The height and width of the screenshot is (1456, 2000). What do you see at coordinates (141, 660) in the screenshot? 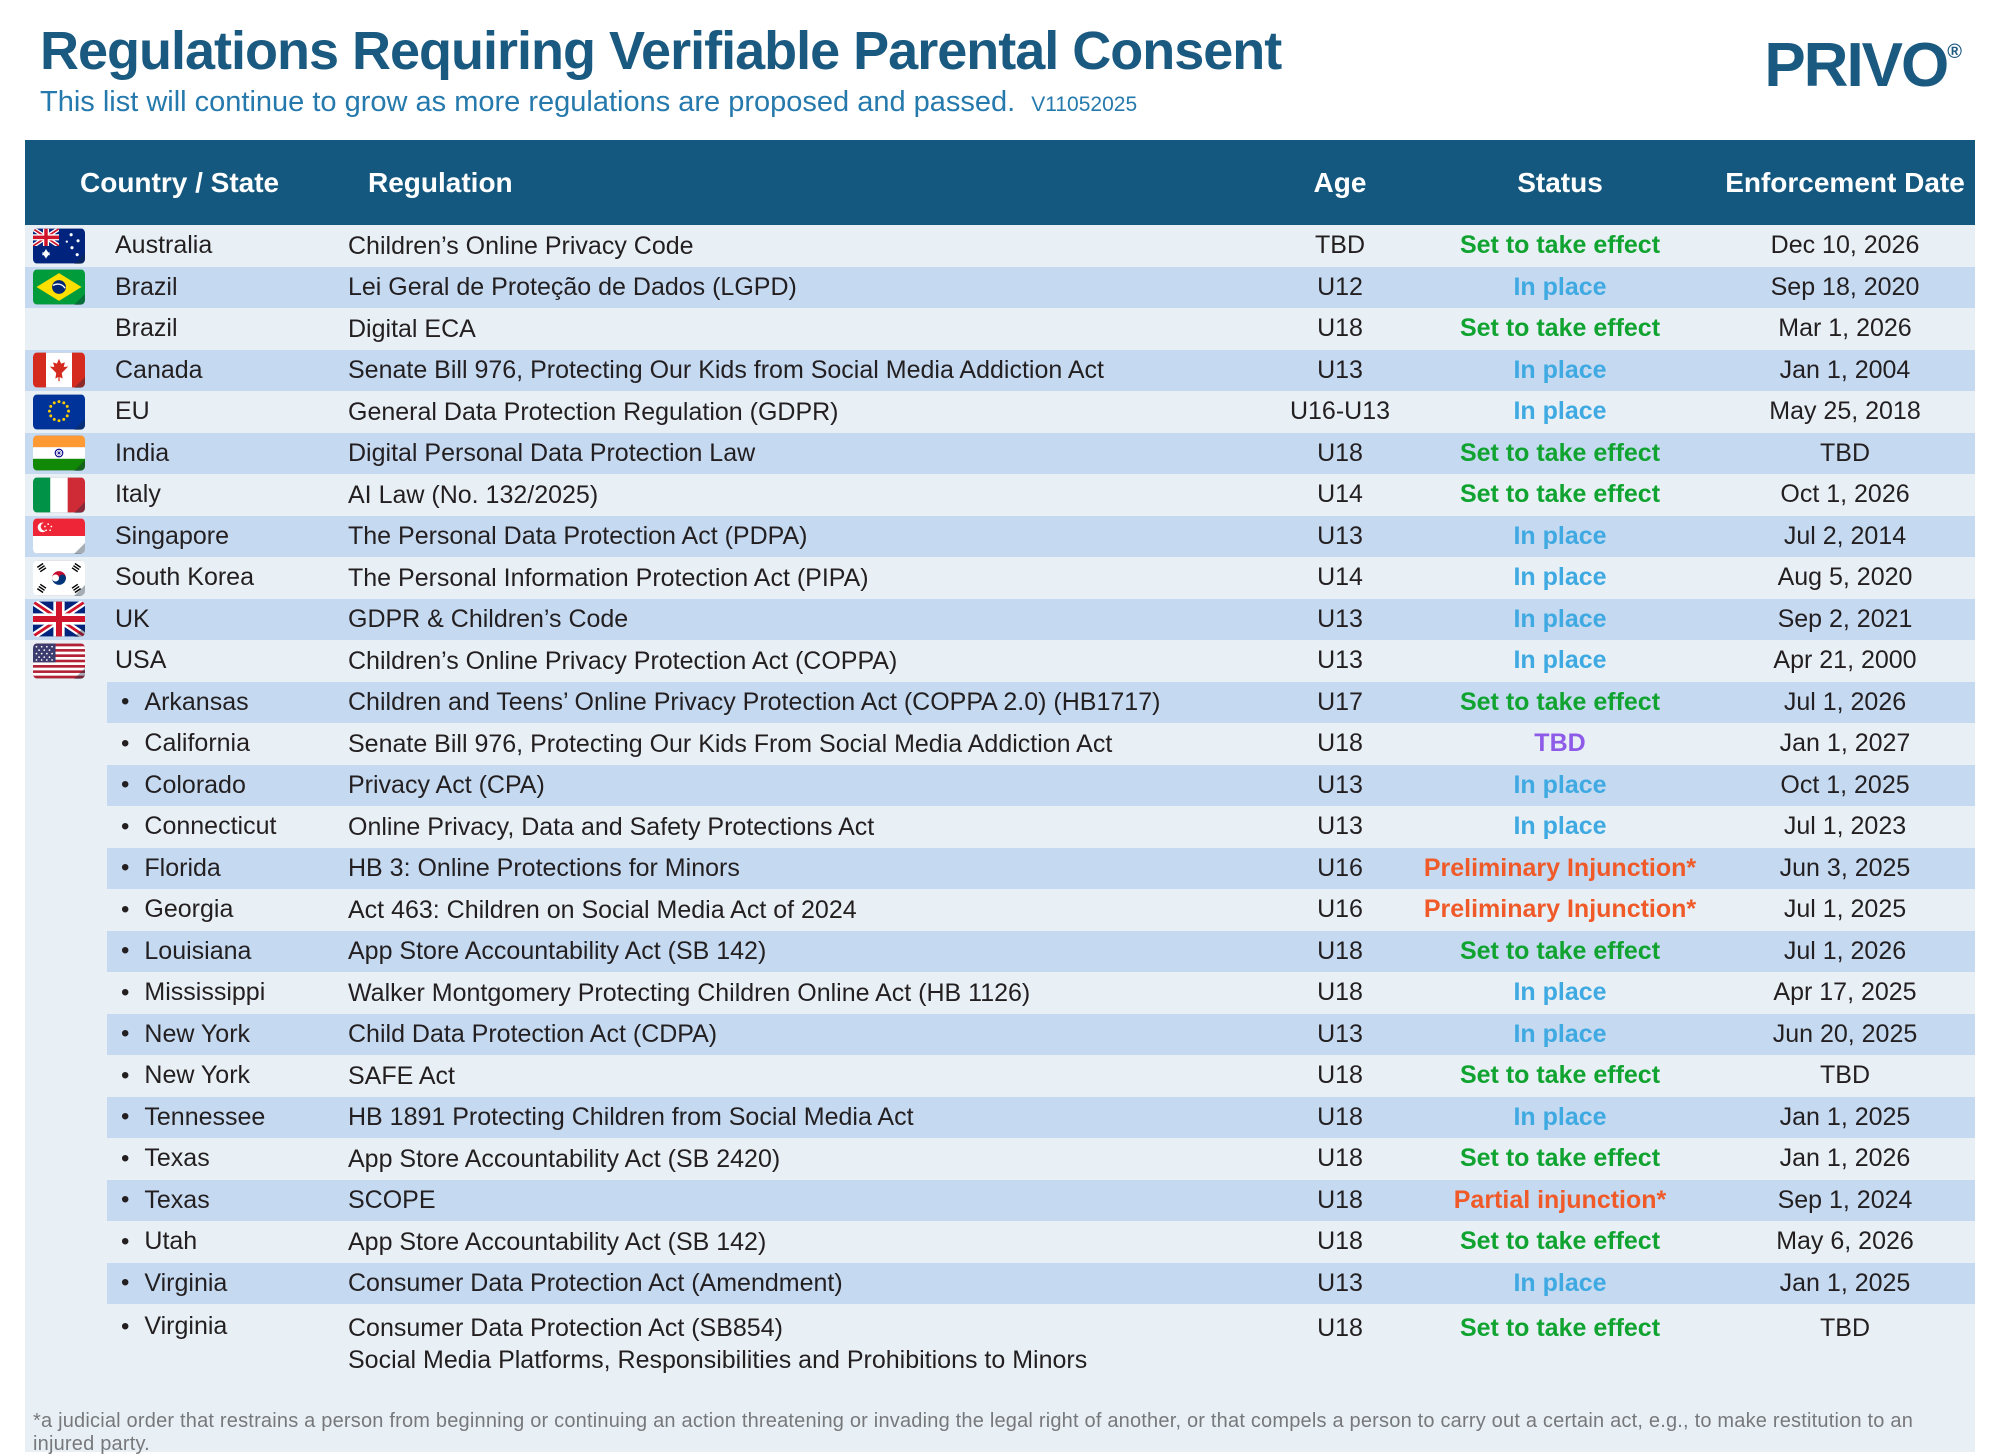
I see `country-state-label: USA` at bounding box center [141, 660].